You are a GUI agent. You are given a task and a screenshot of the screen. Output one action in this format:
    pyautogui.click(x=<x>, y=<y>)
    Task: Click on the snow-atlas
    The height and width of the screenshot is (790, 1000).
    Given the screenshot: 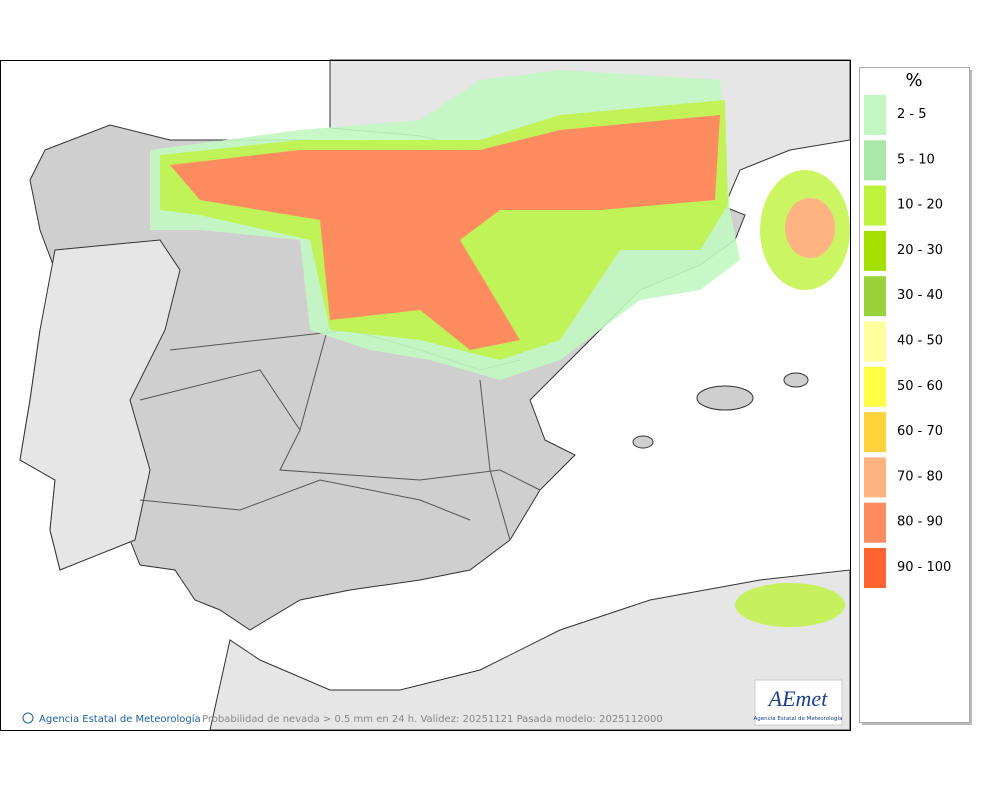 What is the action you would take?
    pyautogui.click(x=790, y=605)
    